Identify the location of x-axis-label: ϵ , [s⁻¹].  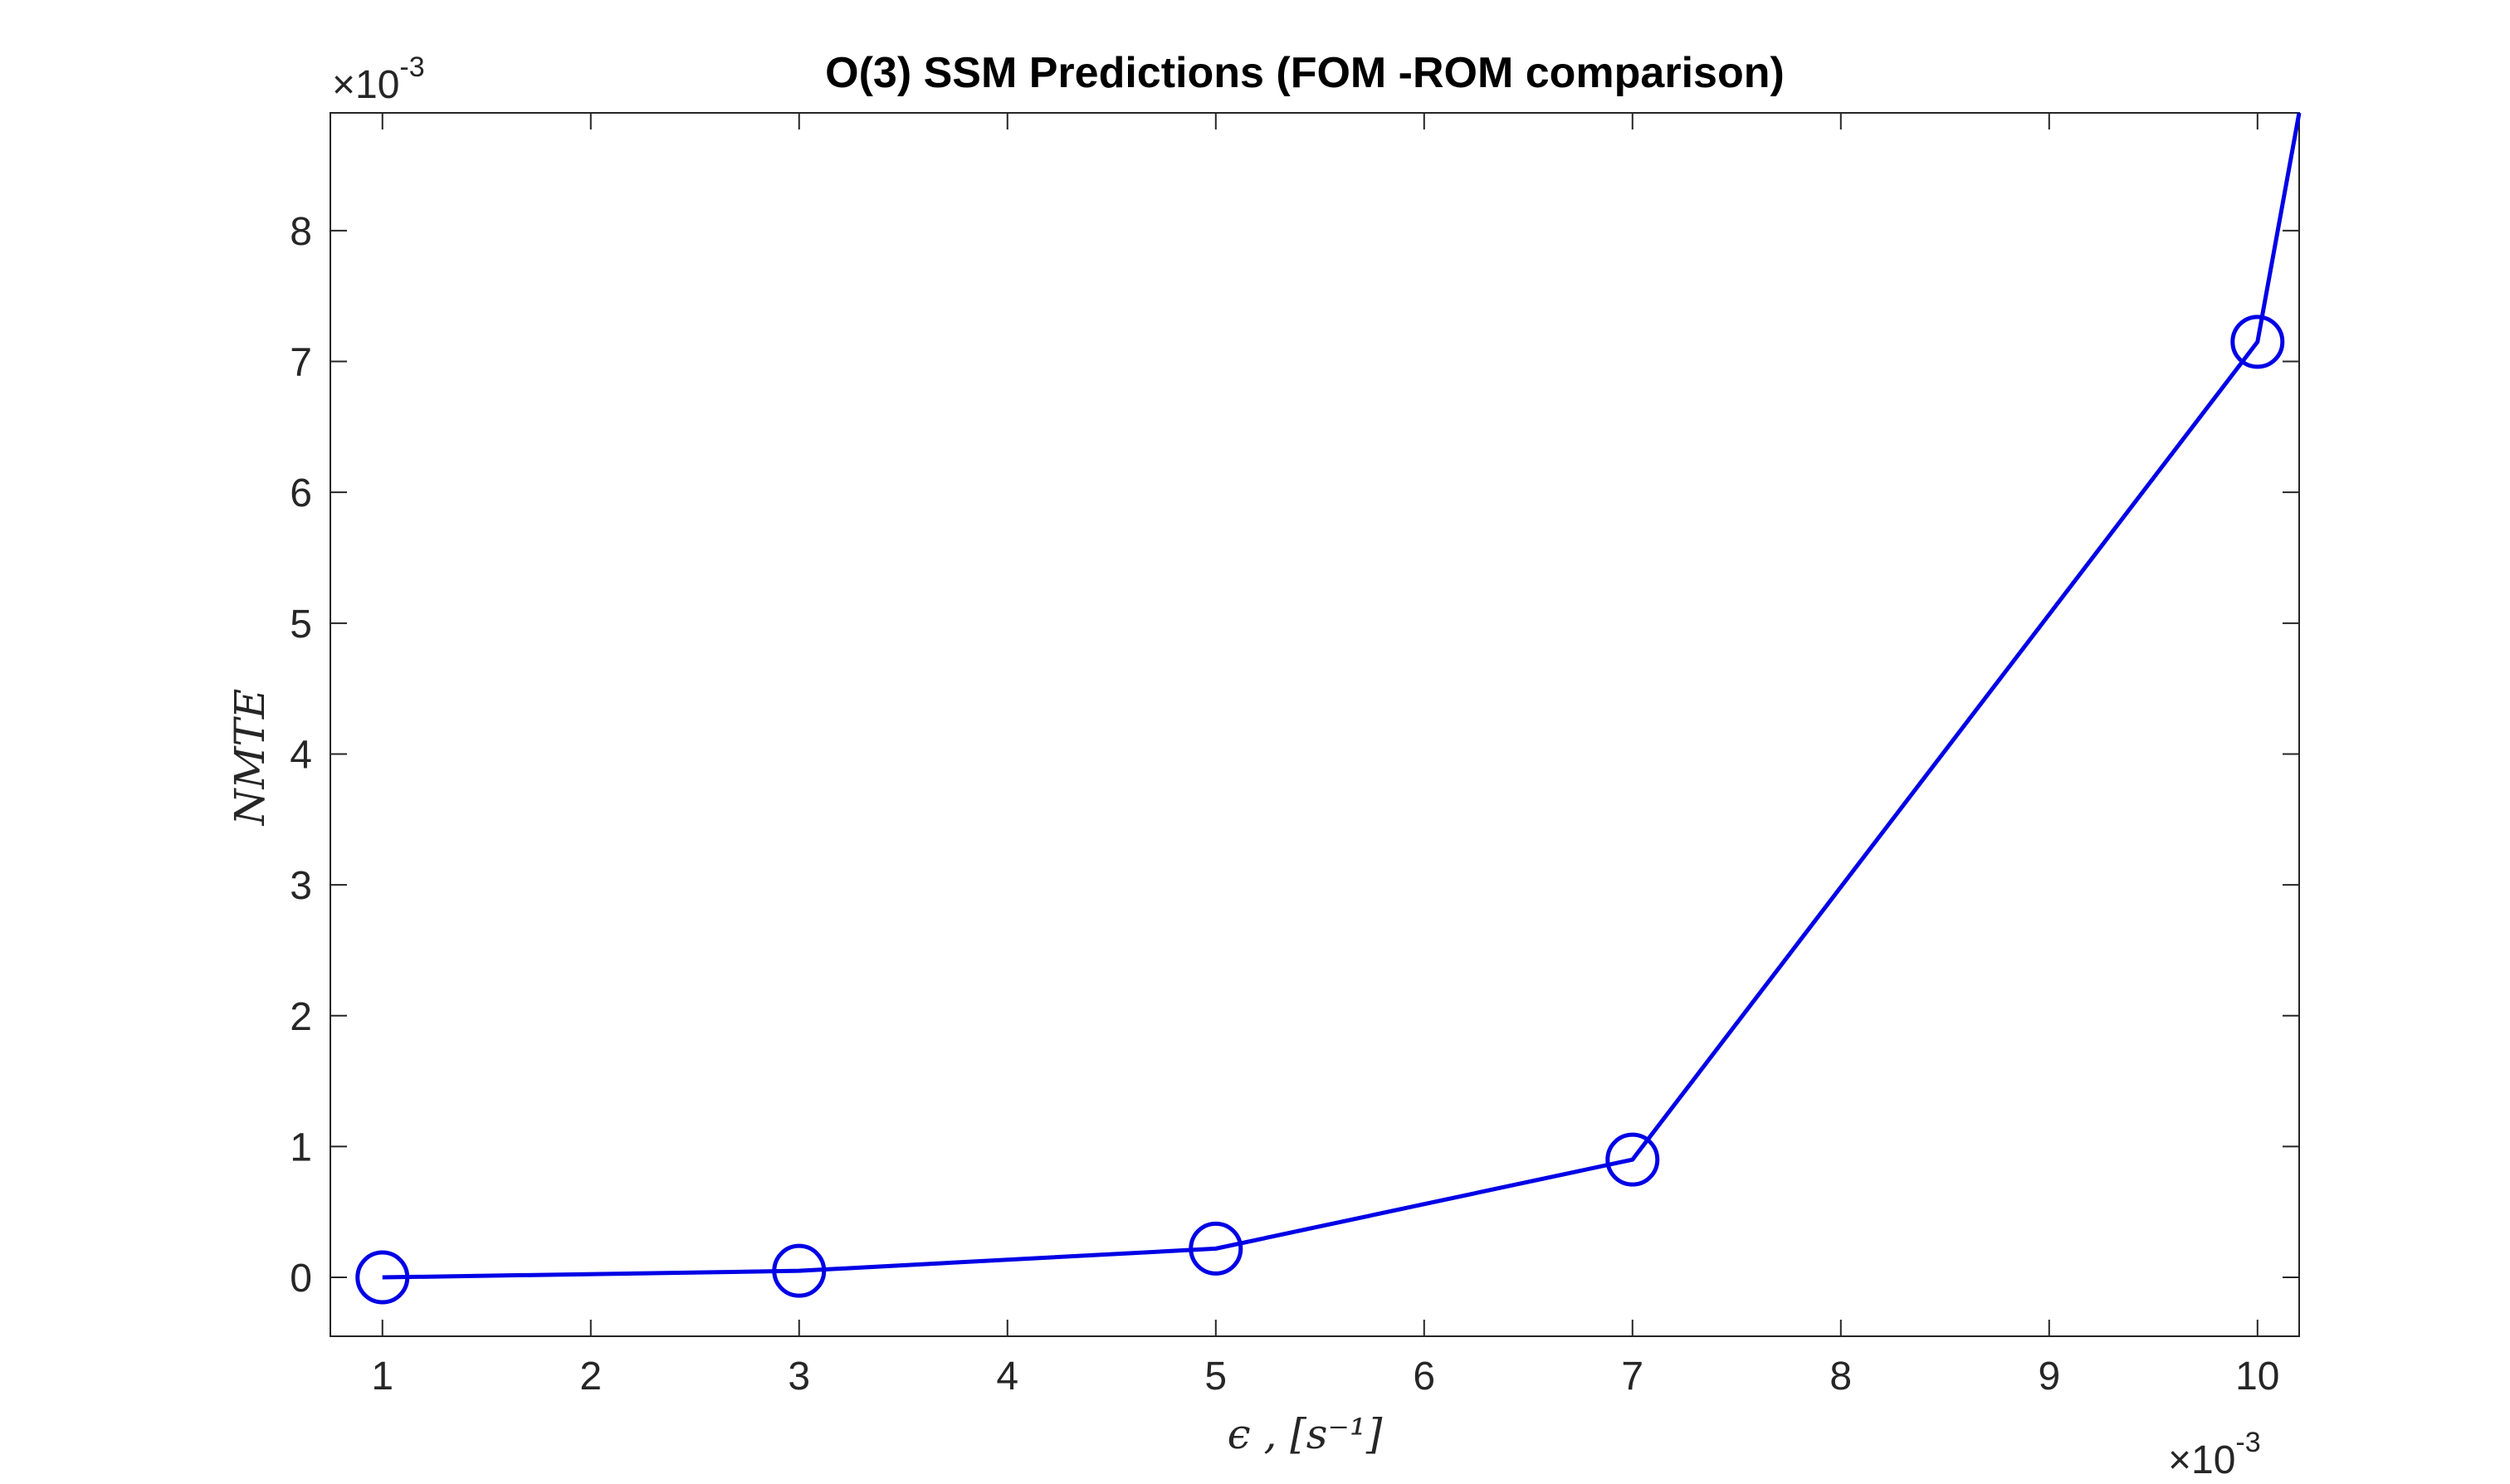
(1305, 1434).